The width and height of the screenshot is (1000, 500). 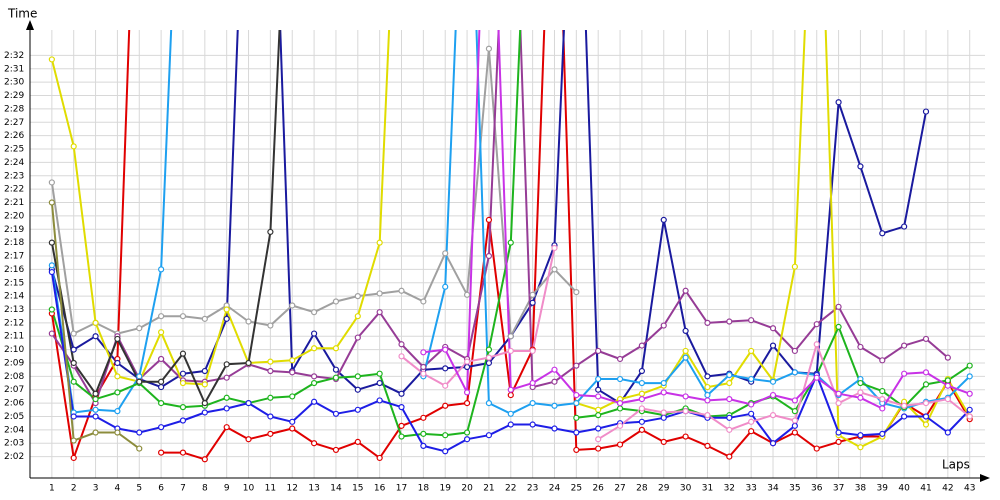 I want to click on x-tick-label: 7, so click(x=183, y=489).